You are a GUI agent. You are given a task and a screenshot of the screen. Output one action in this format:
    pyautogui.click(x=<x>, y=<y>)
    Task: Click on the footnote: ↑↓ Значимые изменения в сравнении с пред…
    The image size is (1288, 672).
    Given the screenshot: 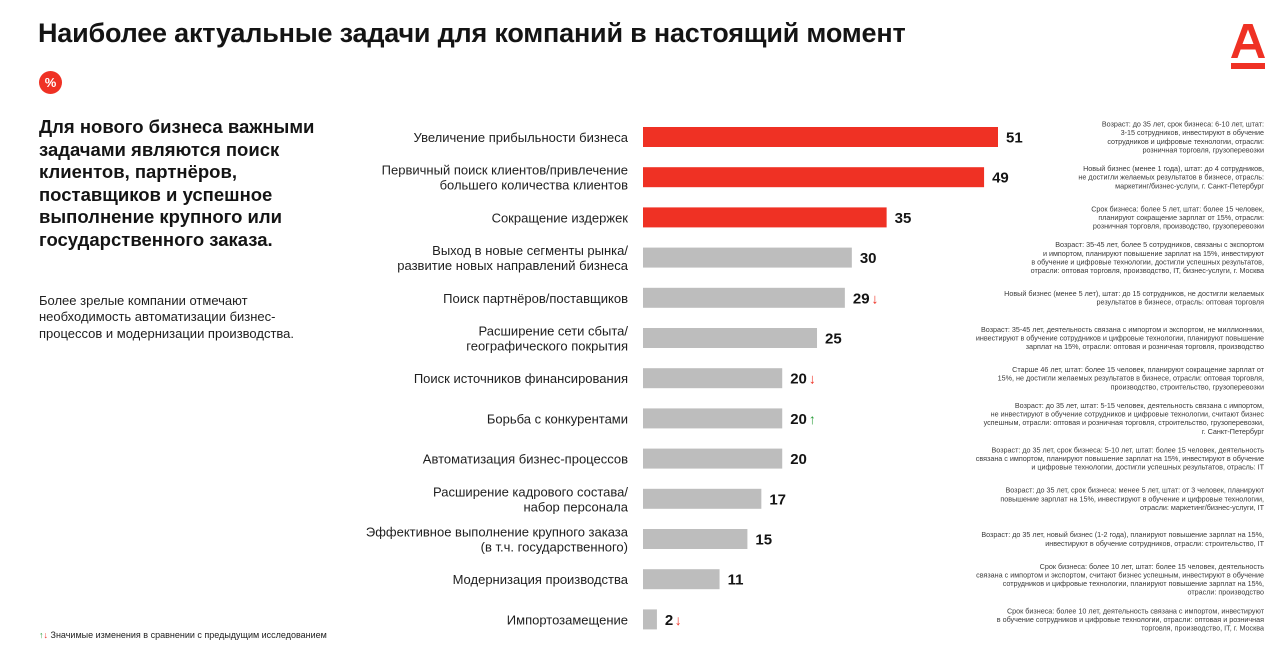 What is the action you would take?
    pyautogui.click(x=183, y=635)
    